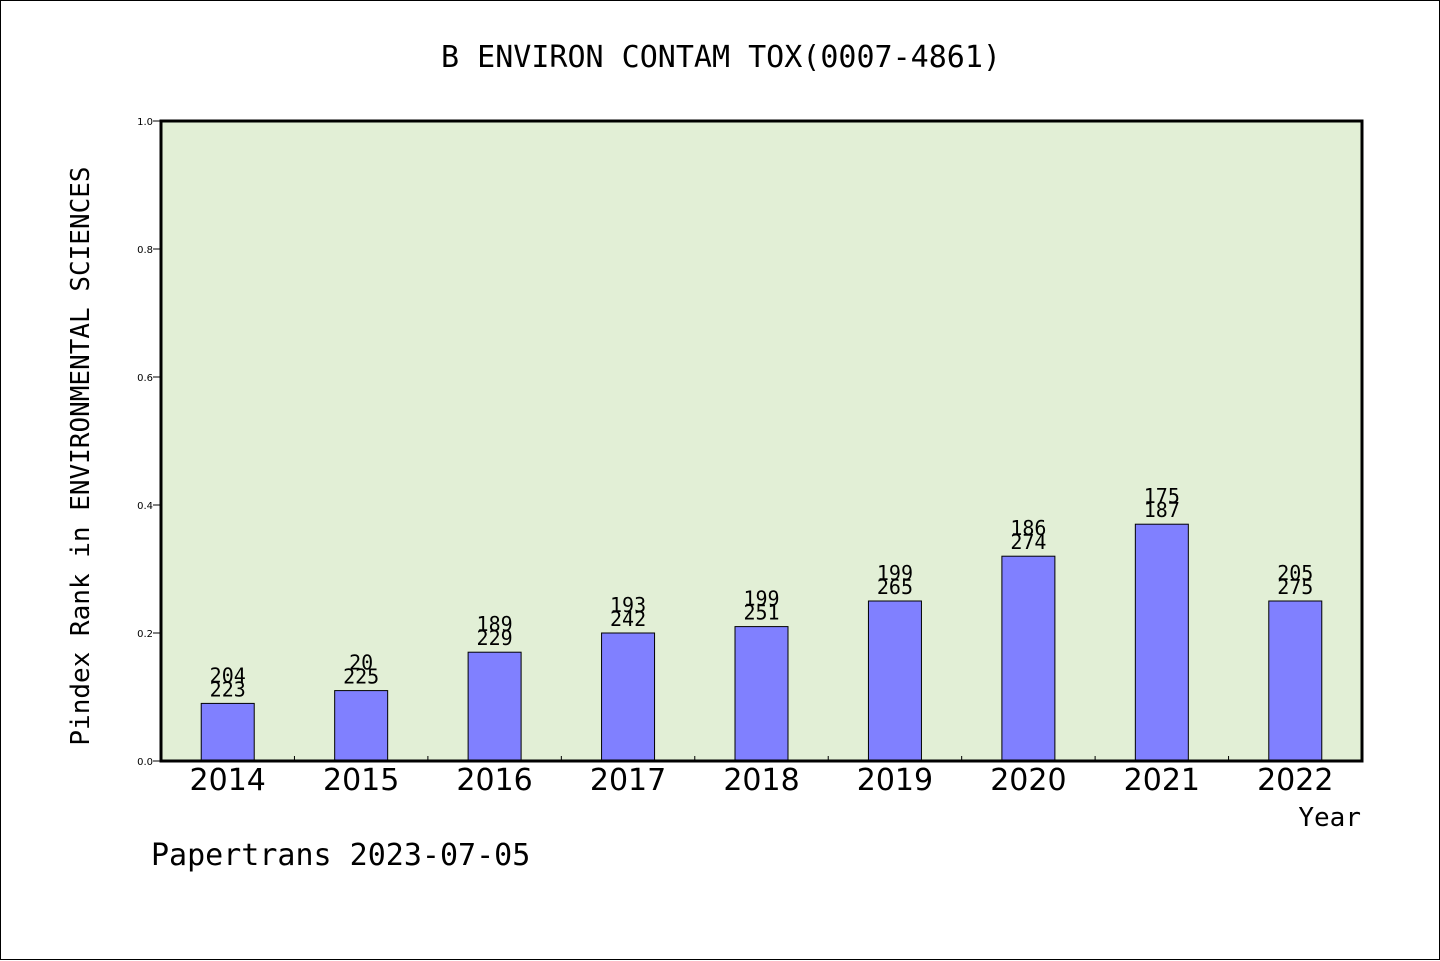  Describe the element at coordinates (894, 681) in the screenshot. I see `bar-2019` at that location.